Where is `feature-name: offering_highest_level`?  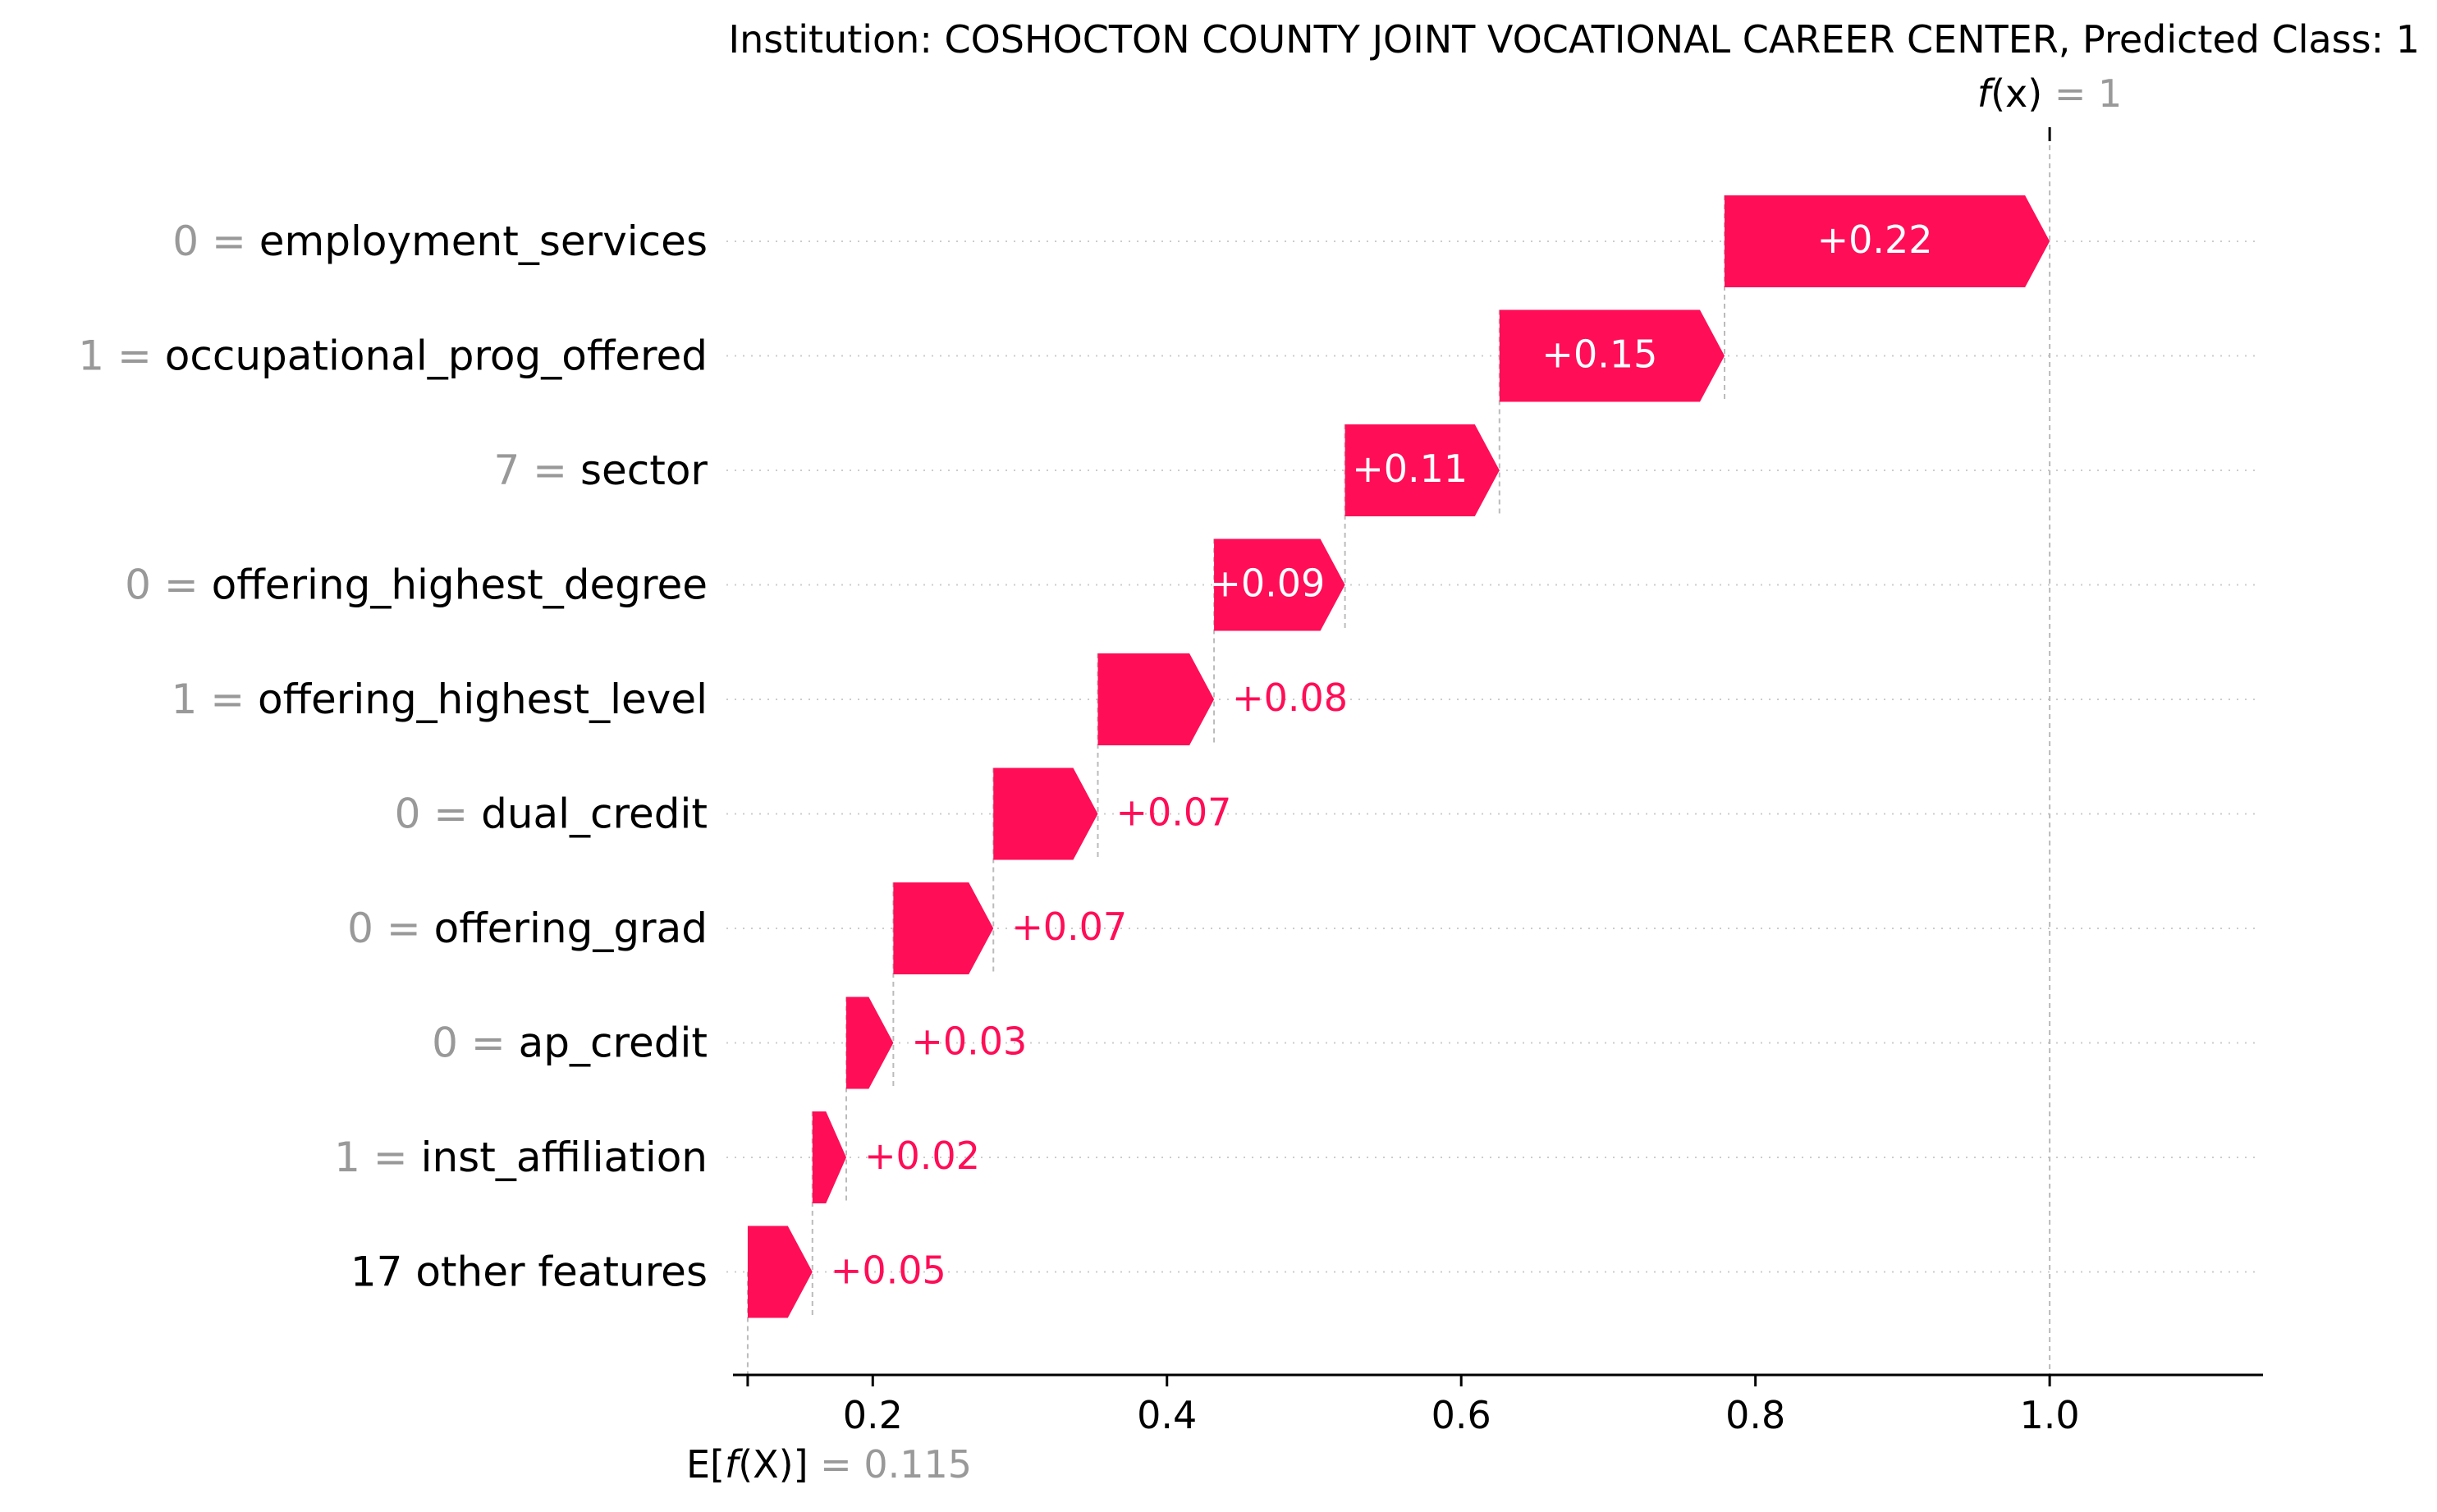 feature-name: offering_highest_level is located at coordinates (483, 699).